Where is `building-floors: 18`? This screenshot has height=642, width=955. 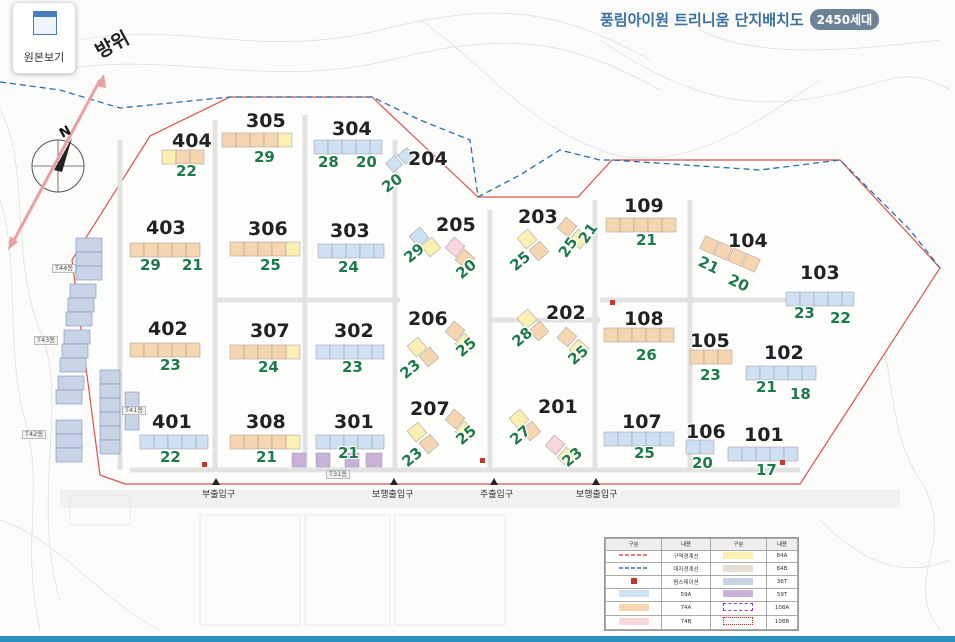 building-floors: 18 is located at coordinates (800, 394).